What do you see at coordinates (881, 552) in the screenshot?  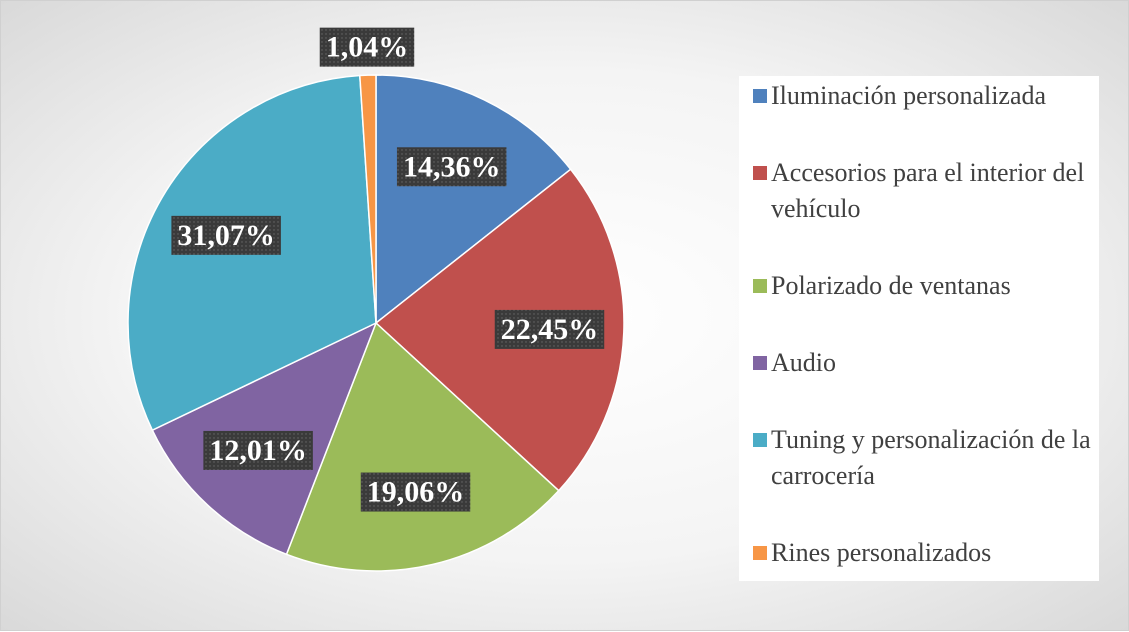 I see `legend-label: Rines personalizados` at bounding box center [881, 552].